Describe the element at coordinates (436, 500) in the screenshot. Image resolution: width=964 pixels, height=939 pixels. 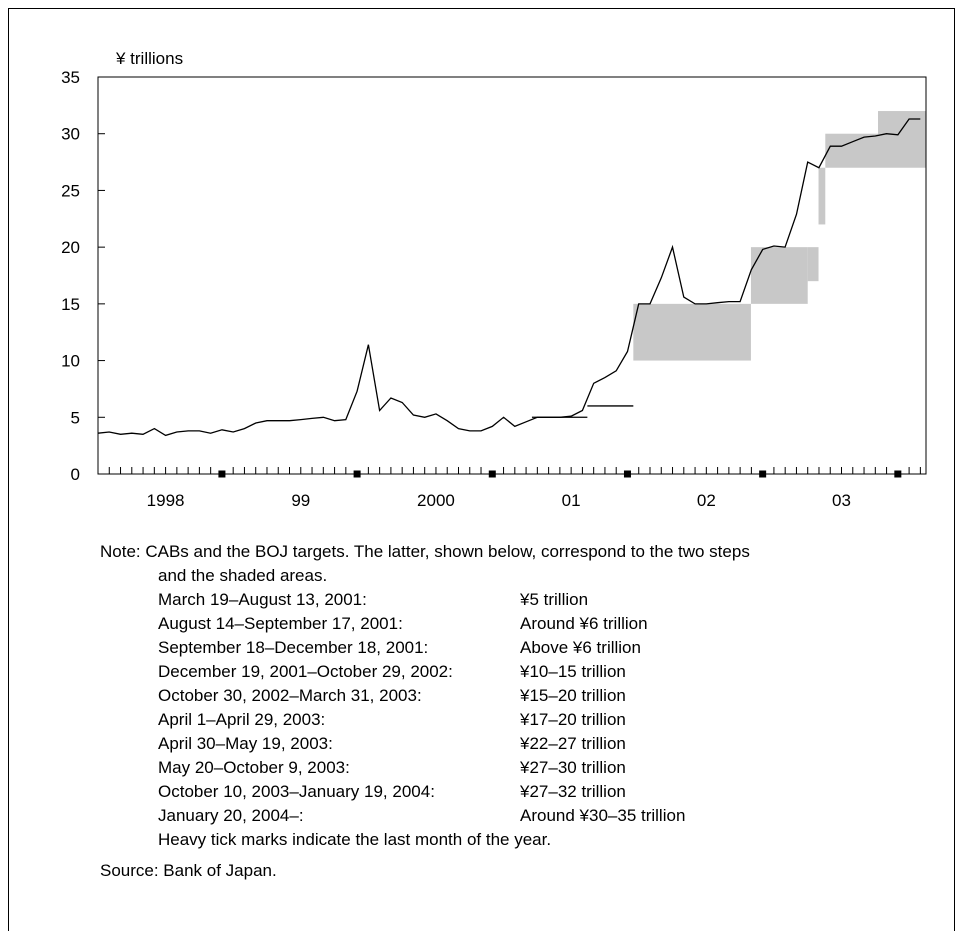
I see `x-tick-label: 2000` at that location.